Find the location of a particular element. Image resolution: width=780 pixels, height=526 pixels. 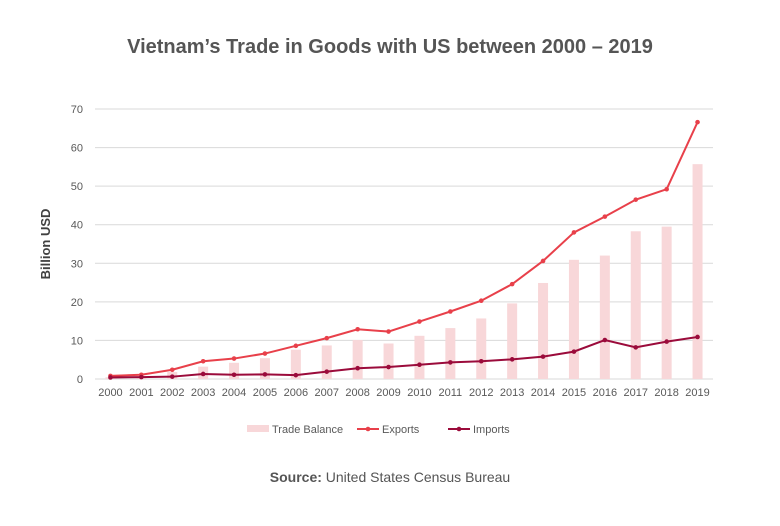

x-tick-label: 2014 is located at coordinates (543, 393).